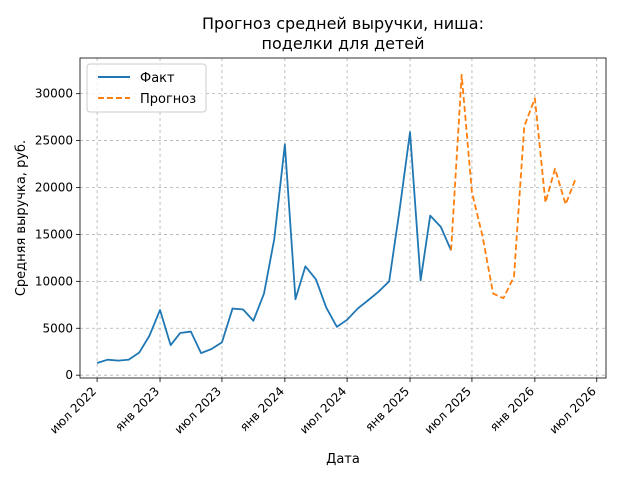 This screenshot has width=640, height=480. What do you see at coordinates (513, 186) in the screenshot?
I see `series-line-forecast` at bounding box center [513, 186].